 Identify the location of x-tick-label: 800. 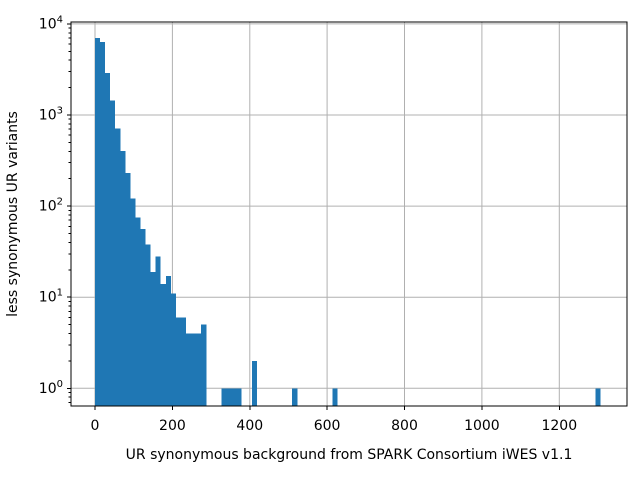
(404, 426).